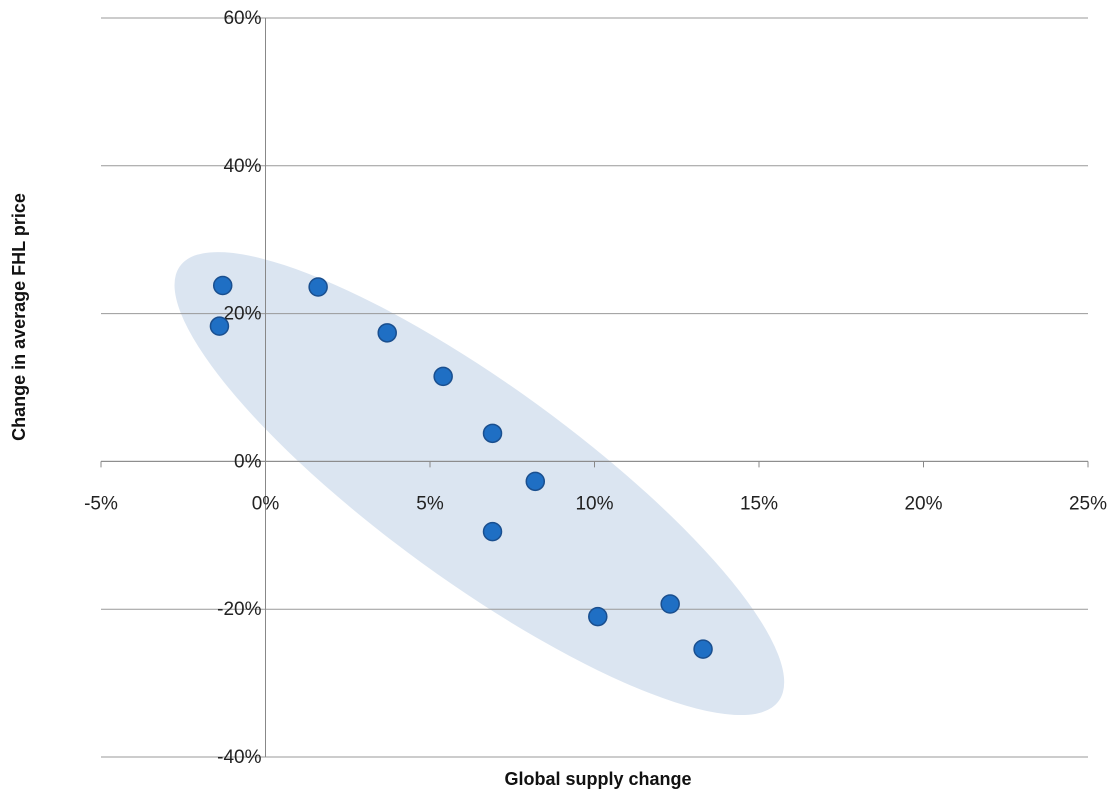  What do you see at coordinates (597, 779) in the screenshot?
I see `x-axis-title: Global supply change` at bounding box center [597, 779].